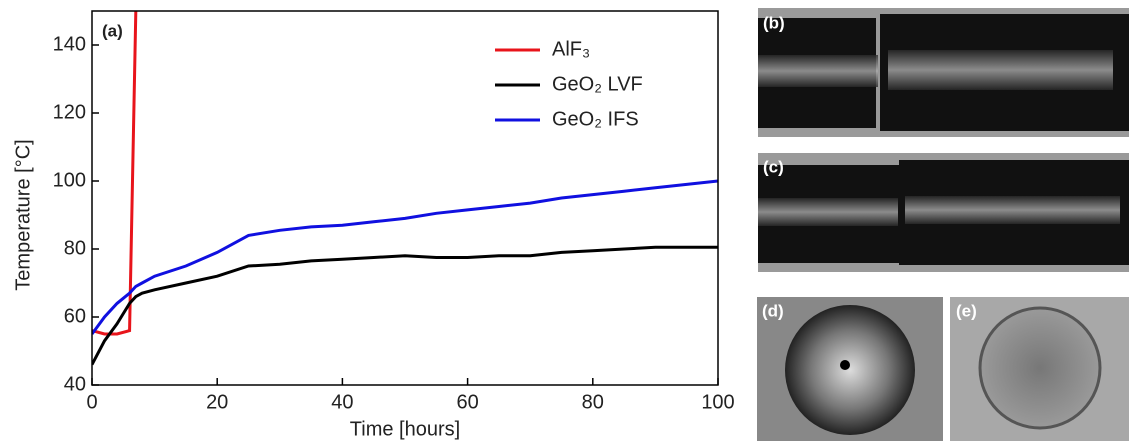  I want to click on x-tick-label: 100, so click(717, 402).